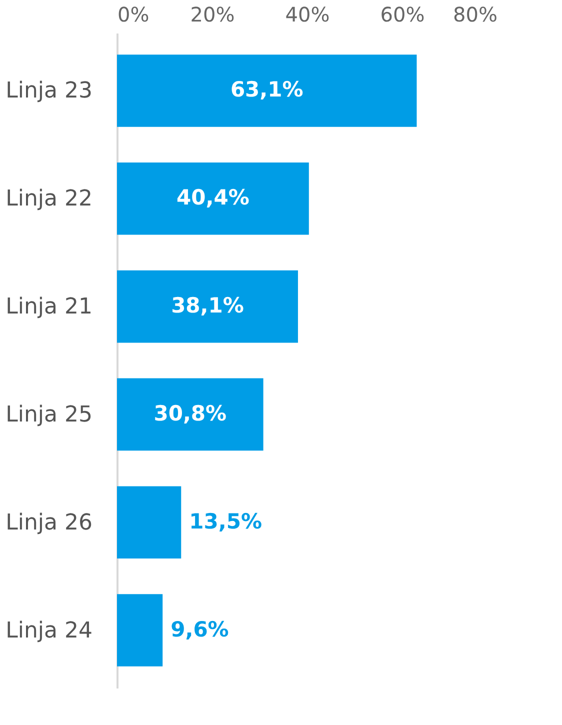 The image size is (562, 725). Describe the element at coordinates (199, 629) in the screenshot. I see `data-label: 9,6%` at that location.